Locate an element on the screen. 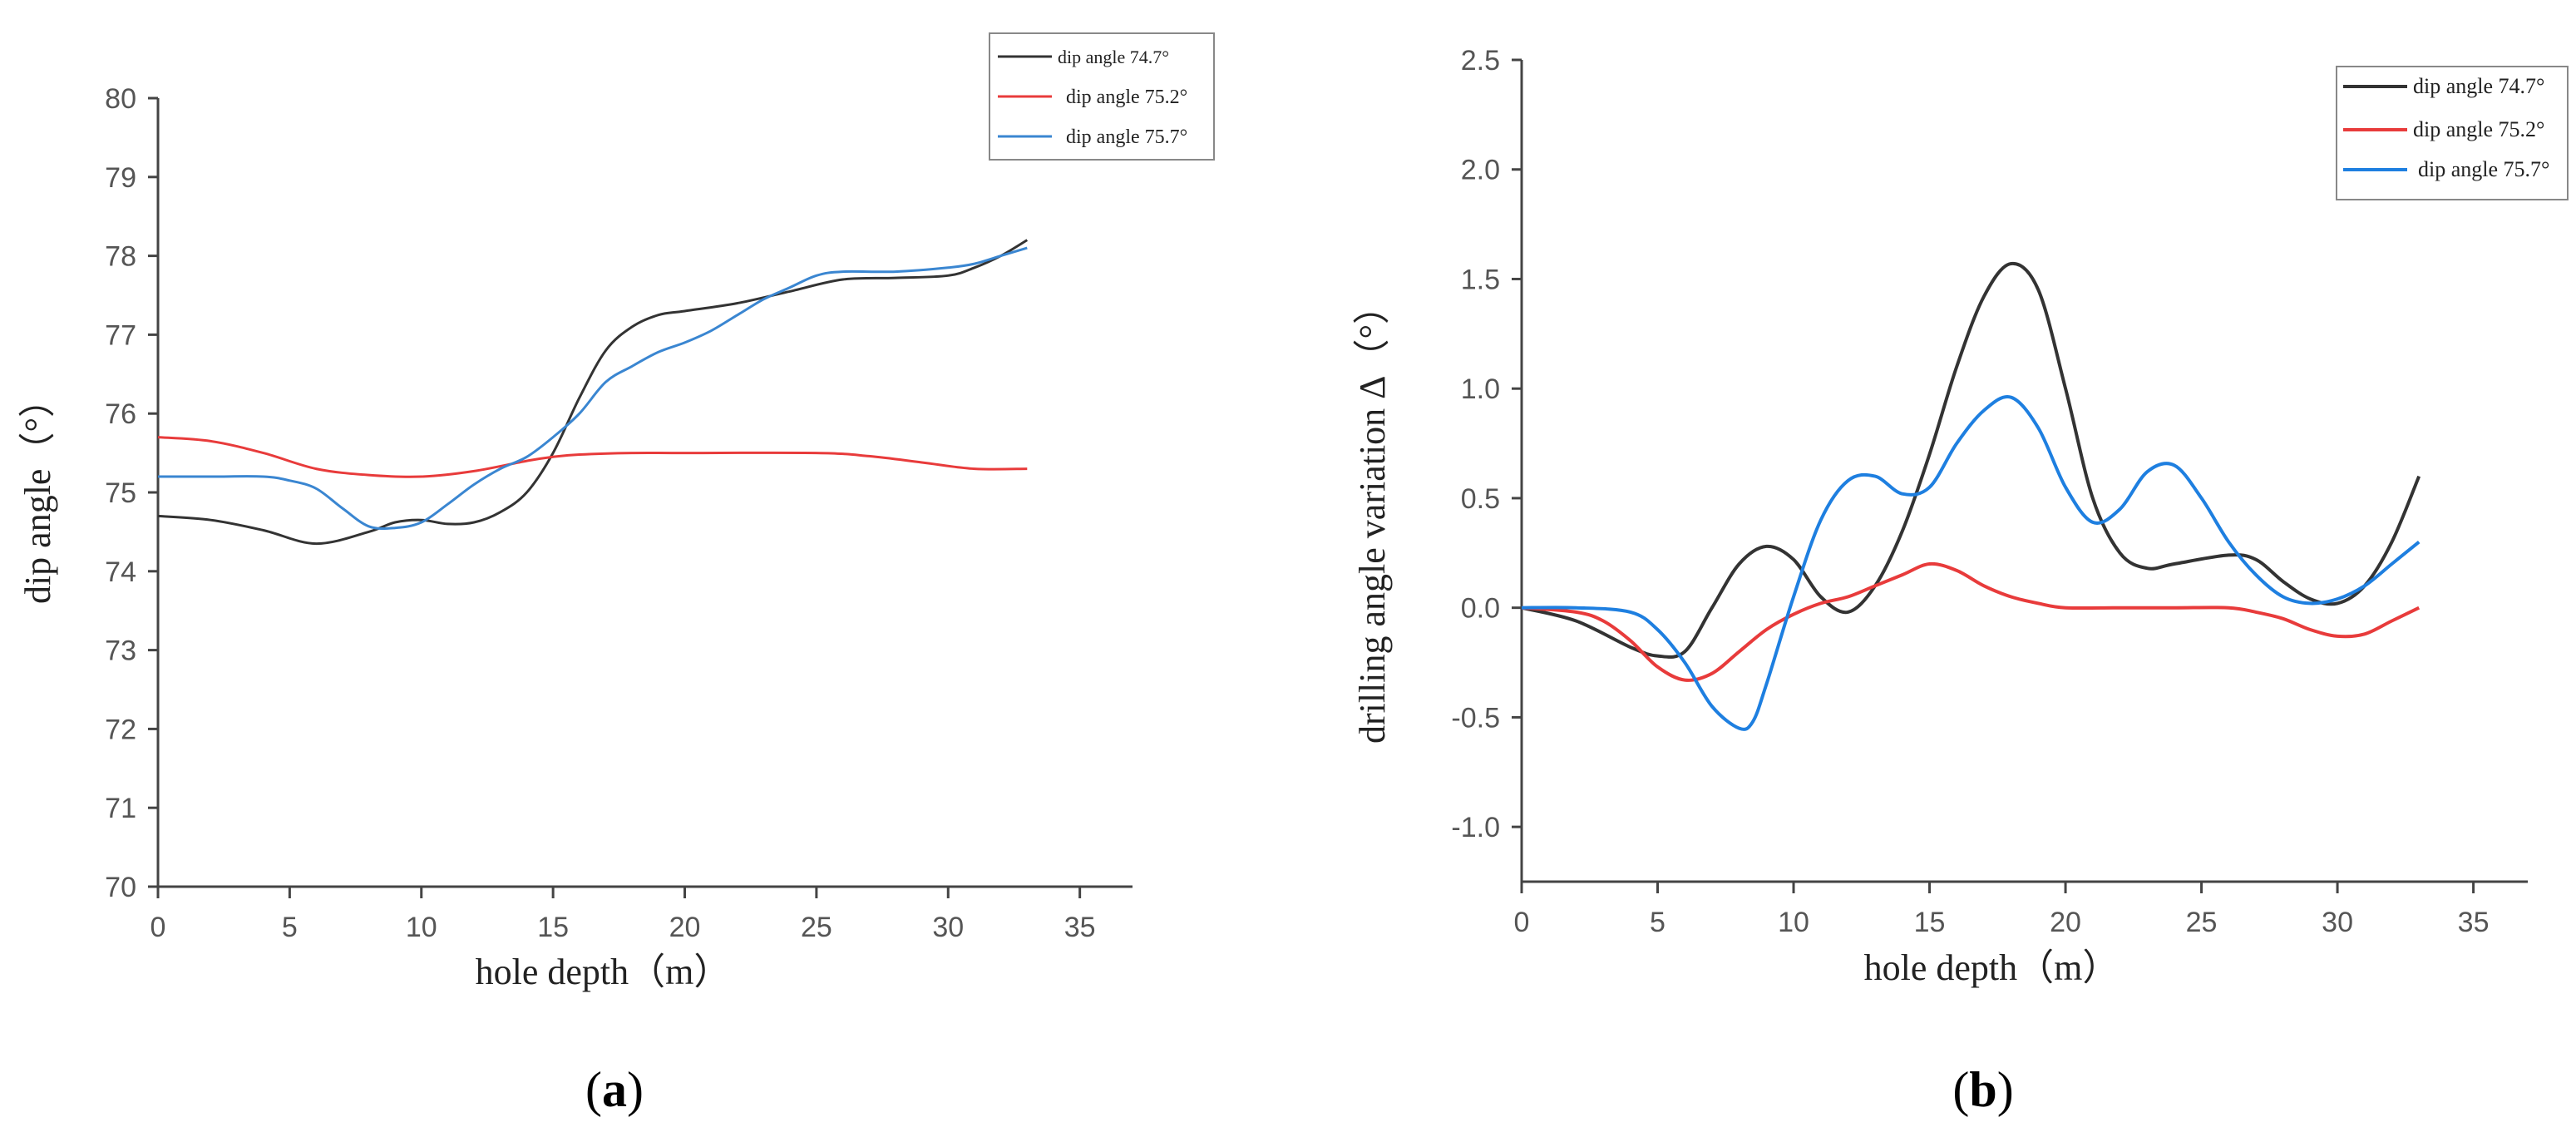 Image resolution: width=2576 pixels, height=1147 pixels. chart-a-y-label: dip angle（°） is located at coordinates (37, 492).